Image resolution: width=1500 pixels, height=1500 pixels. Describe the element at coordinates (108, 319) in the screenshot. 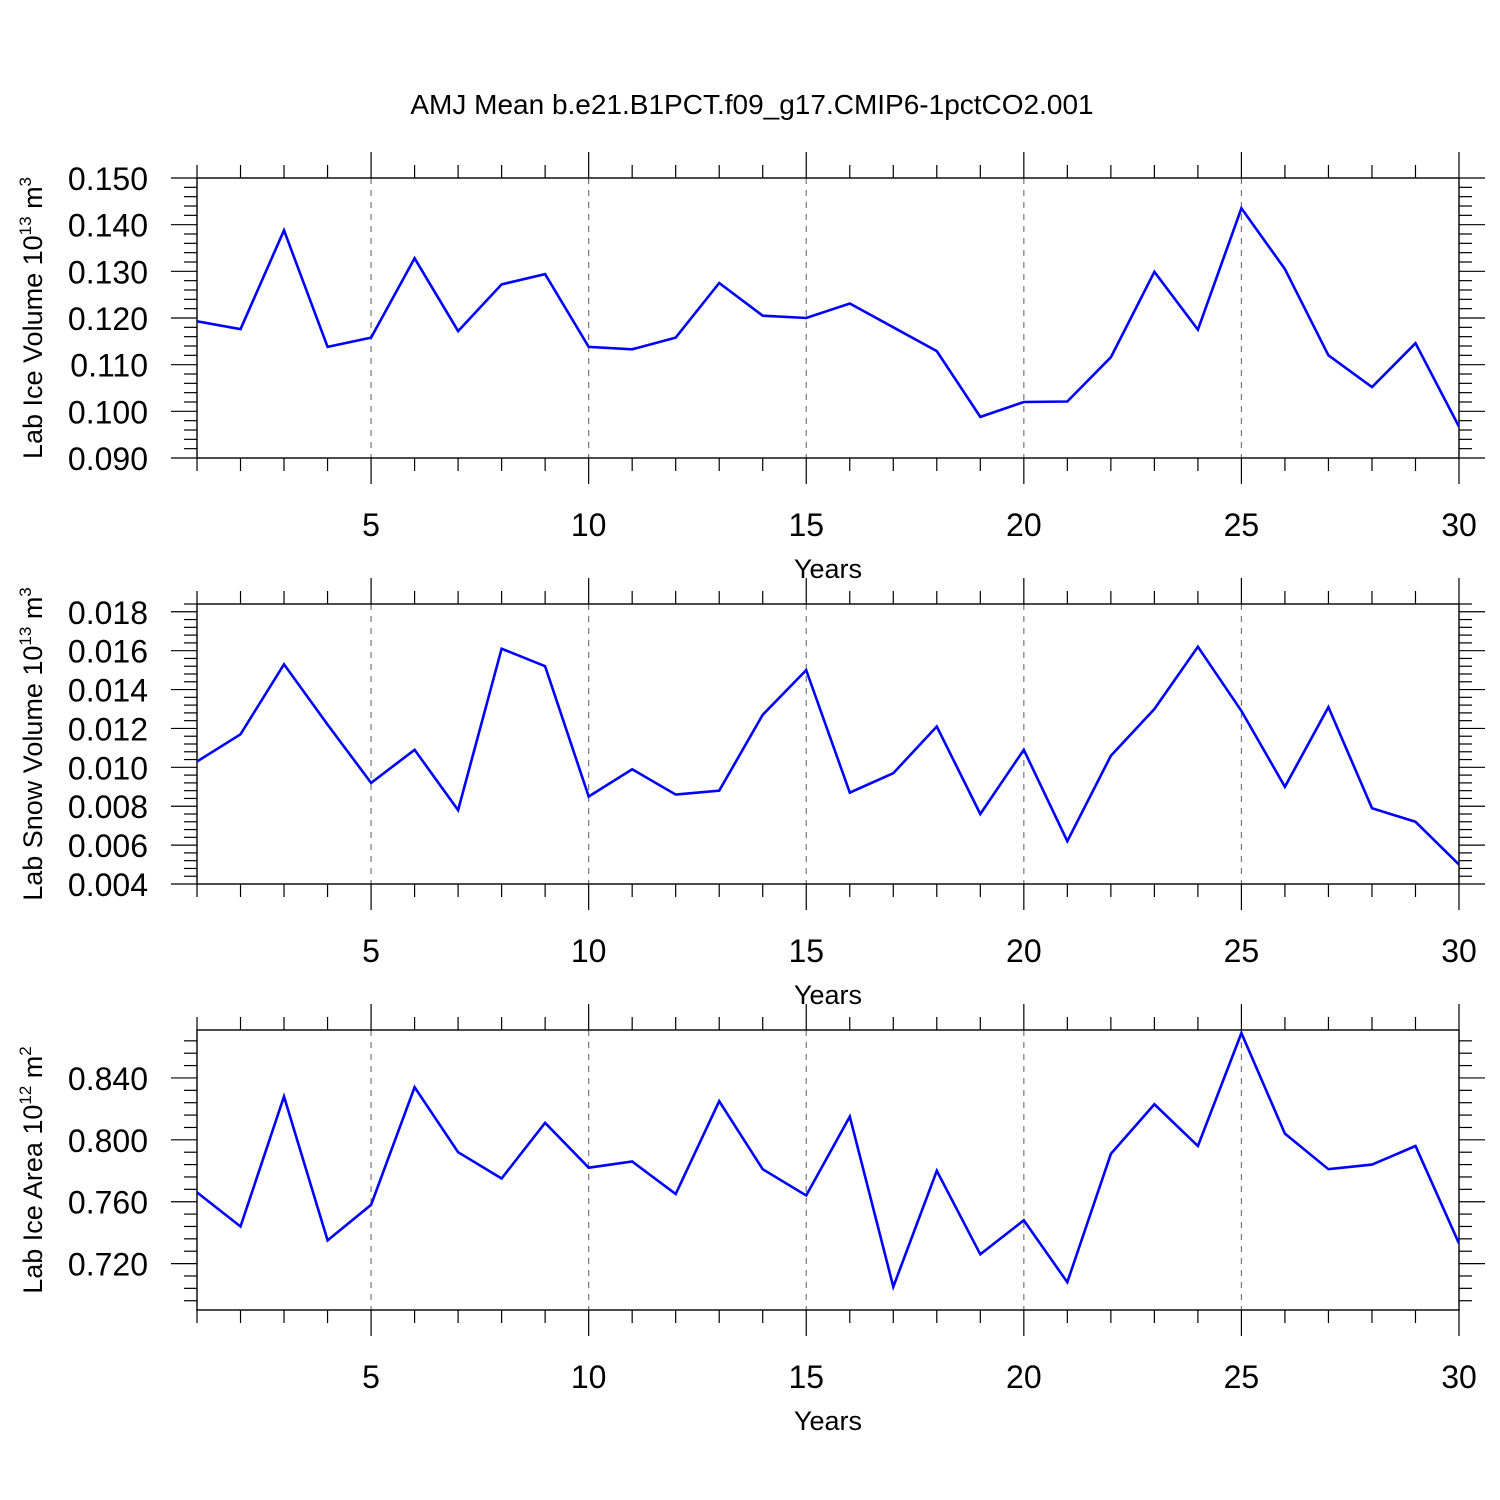

I see `y-tick-label: 0.120` at that location.